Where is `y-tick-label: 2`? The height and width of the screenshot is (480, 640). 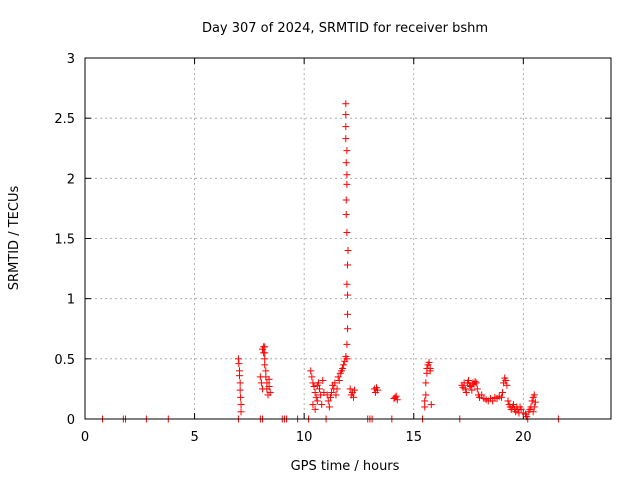 y-tick-label: 2 is located at coordinates (71, 179).